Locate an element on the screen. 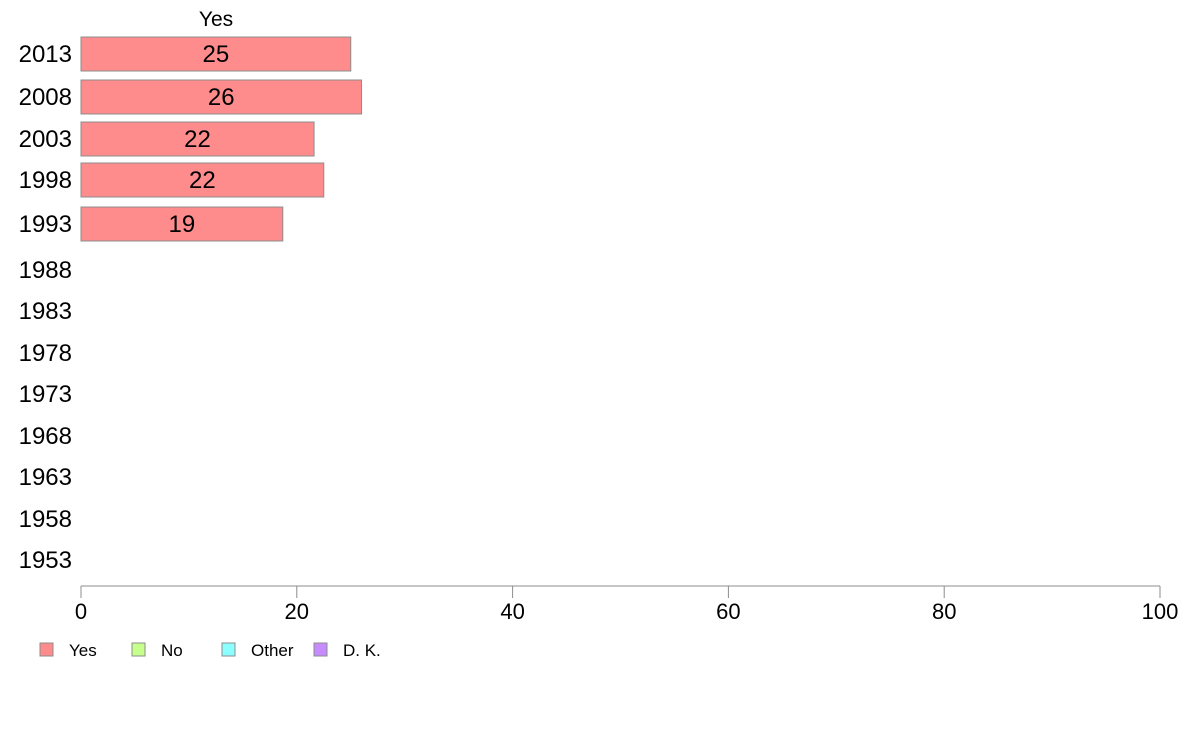 This screenshot has height=741, width=1188. y-tick-label: 2008 is located at coordinates (45, 97).